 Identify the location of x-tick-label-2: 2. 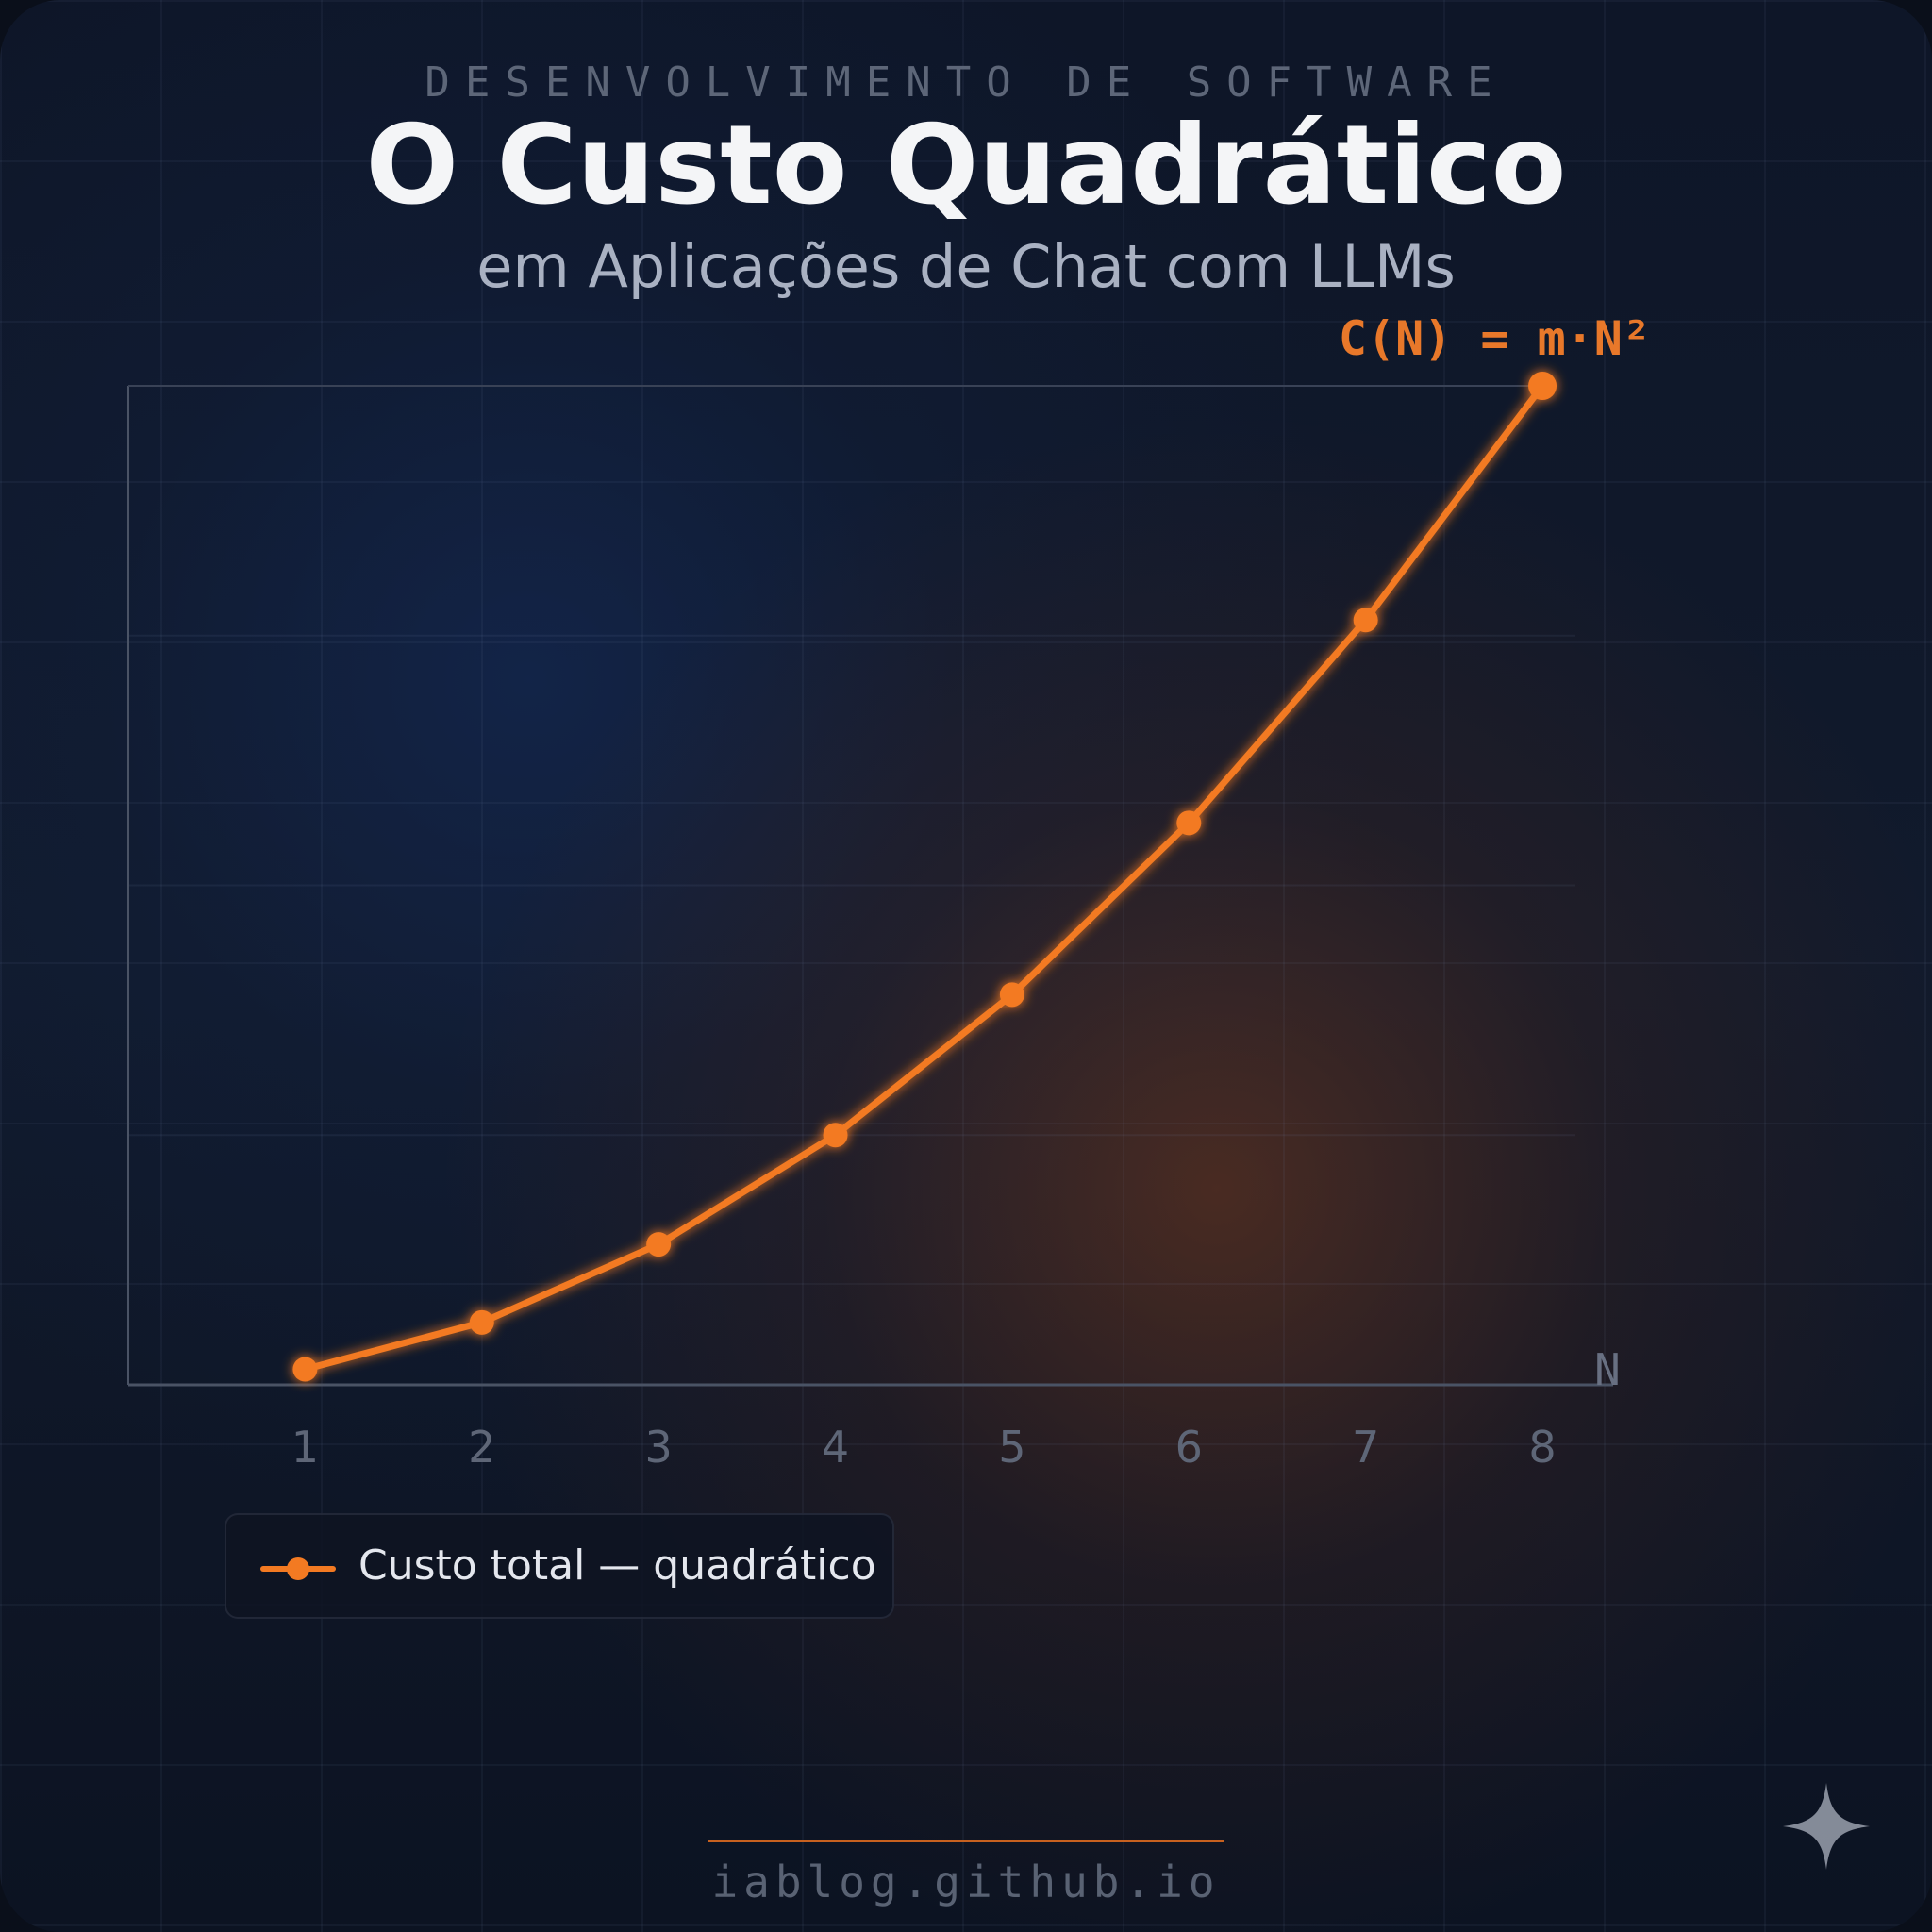
(481, 1447).